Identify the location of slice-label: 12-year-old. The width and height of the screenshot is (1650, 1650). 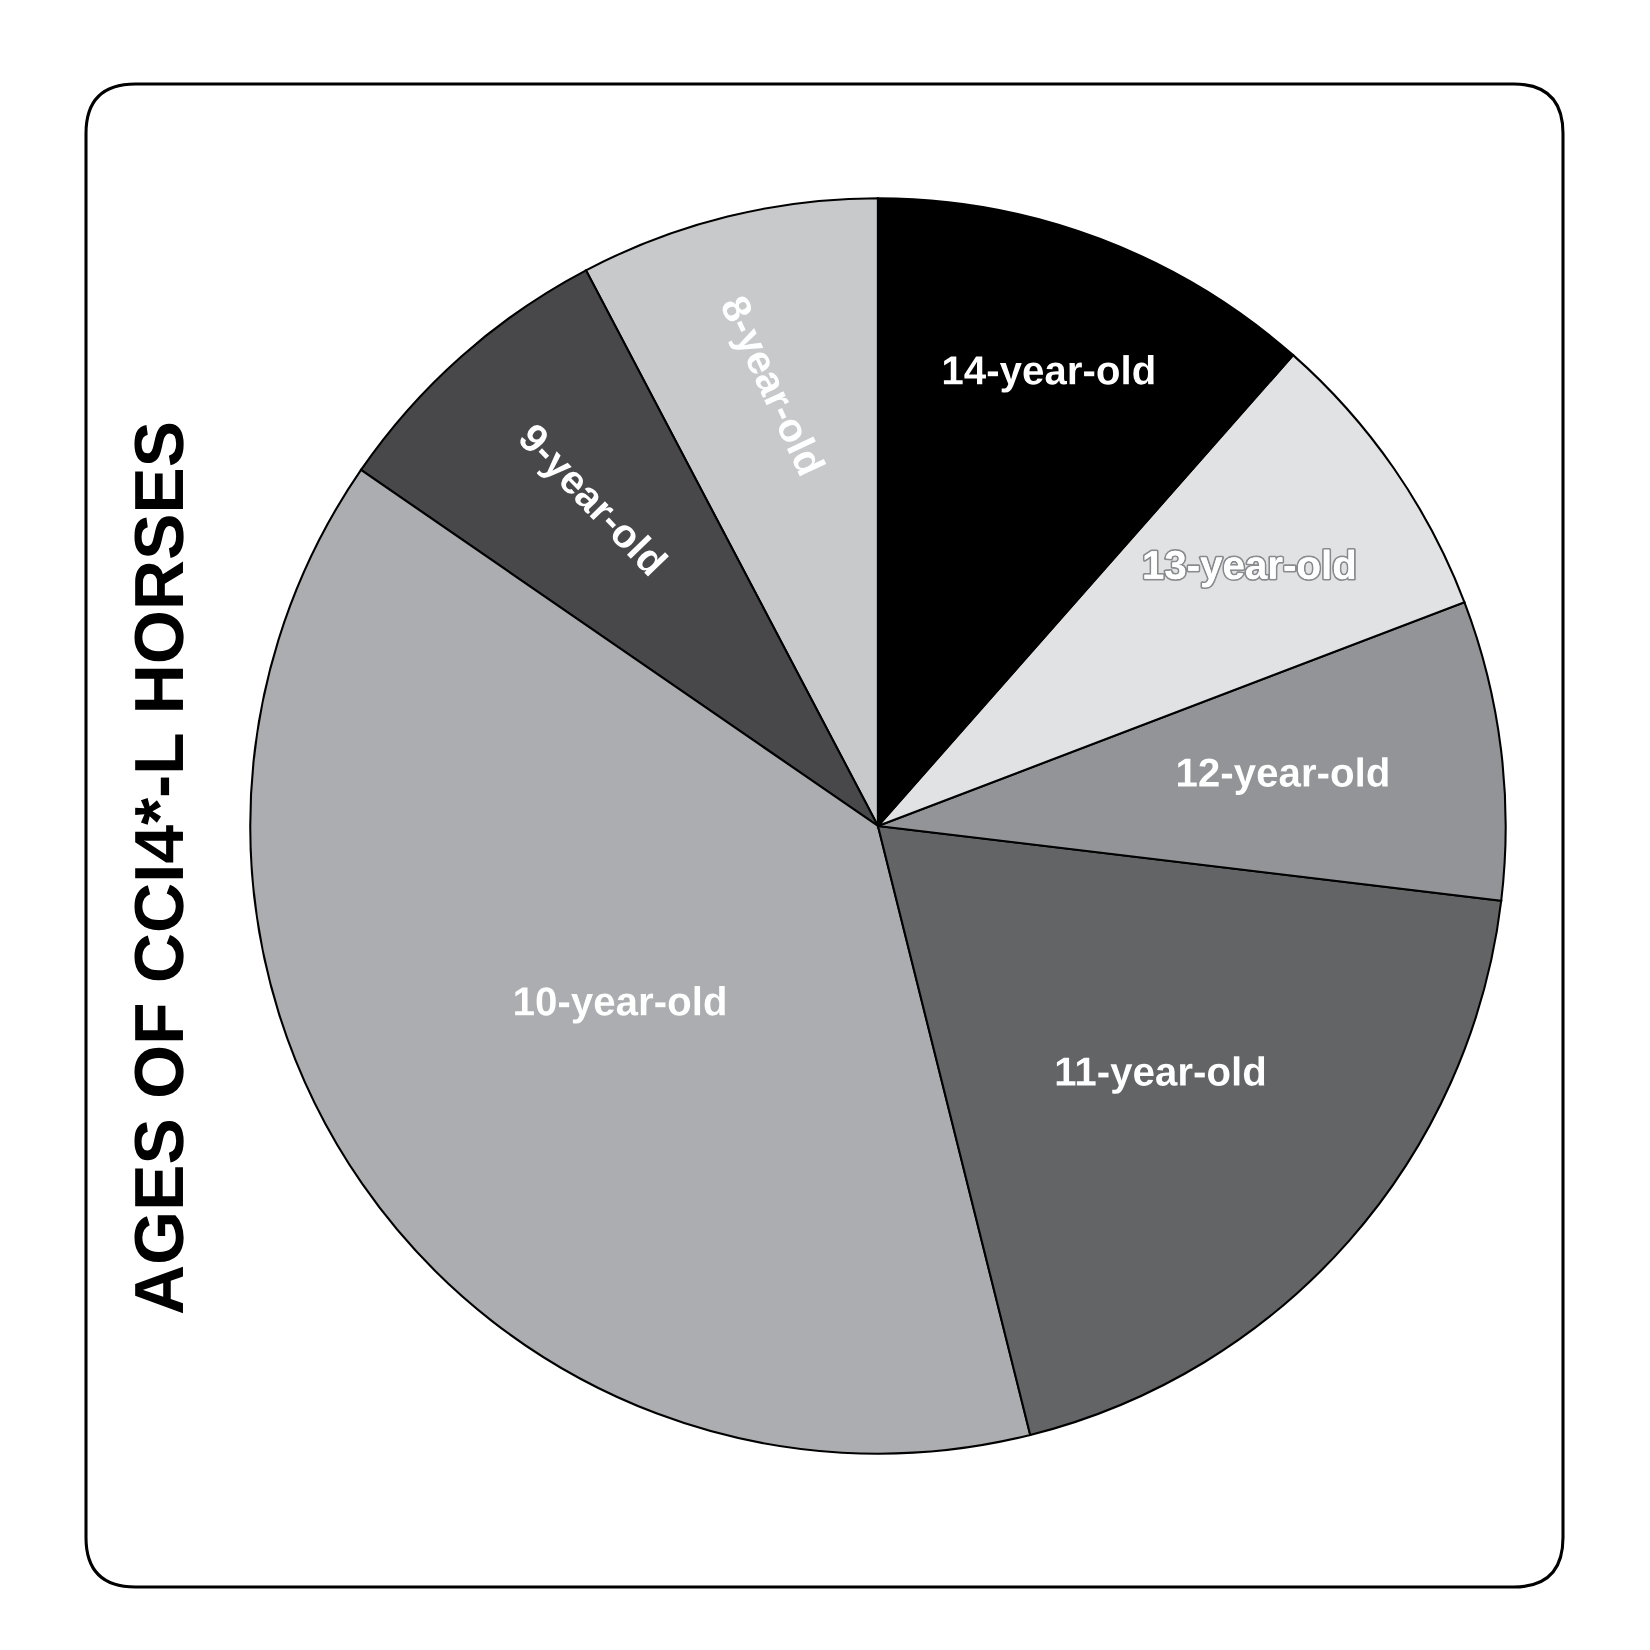
(1283, 776).